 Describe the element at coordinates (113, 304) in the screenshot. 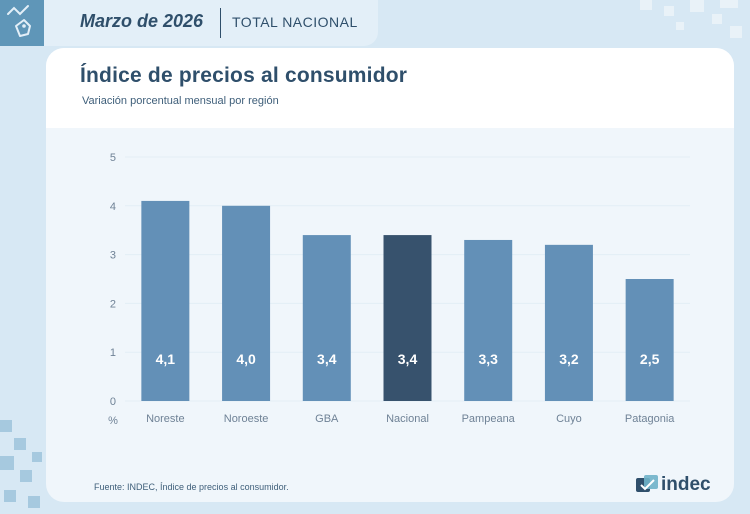

I see `y-tick-label: 2` at that location.